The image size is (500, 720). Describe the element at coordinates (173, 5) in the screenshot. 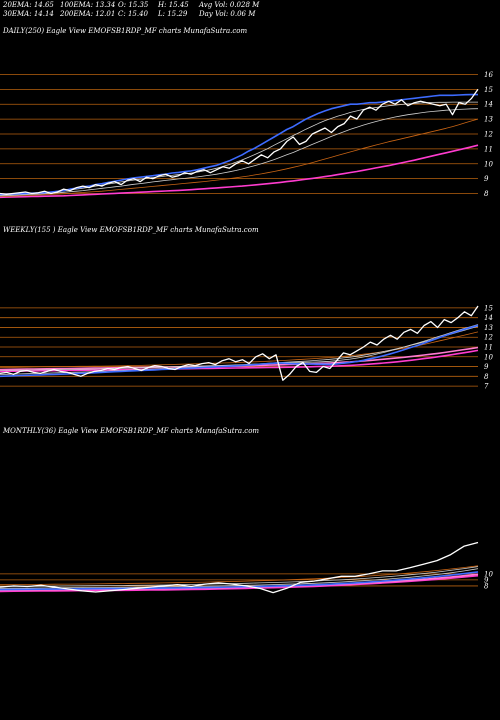

I see `high-readout: H: 15.45` at that location.